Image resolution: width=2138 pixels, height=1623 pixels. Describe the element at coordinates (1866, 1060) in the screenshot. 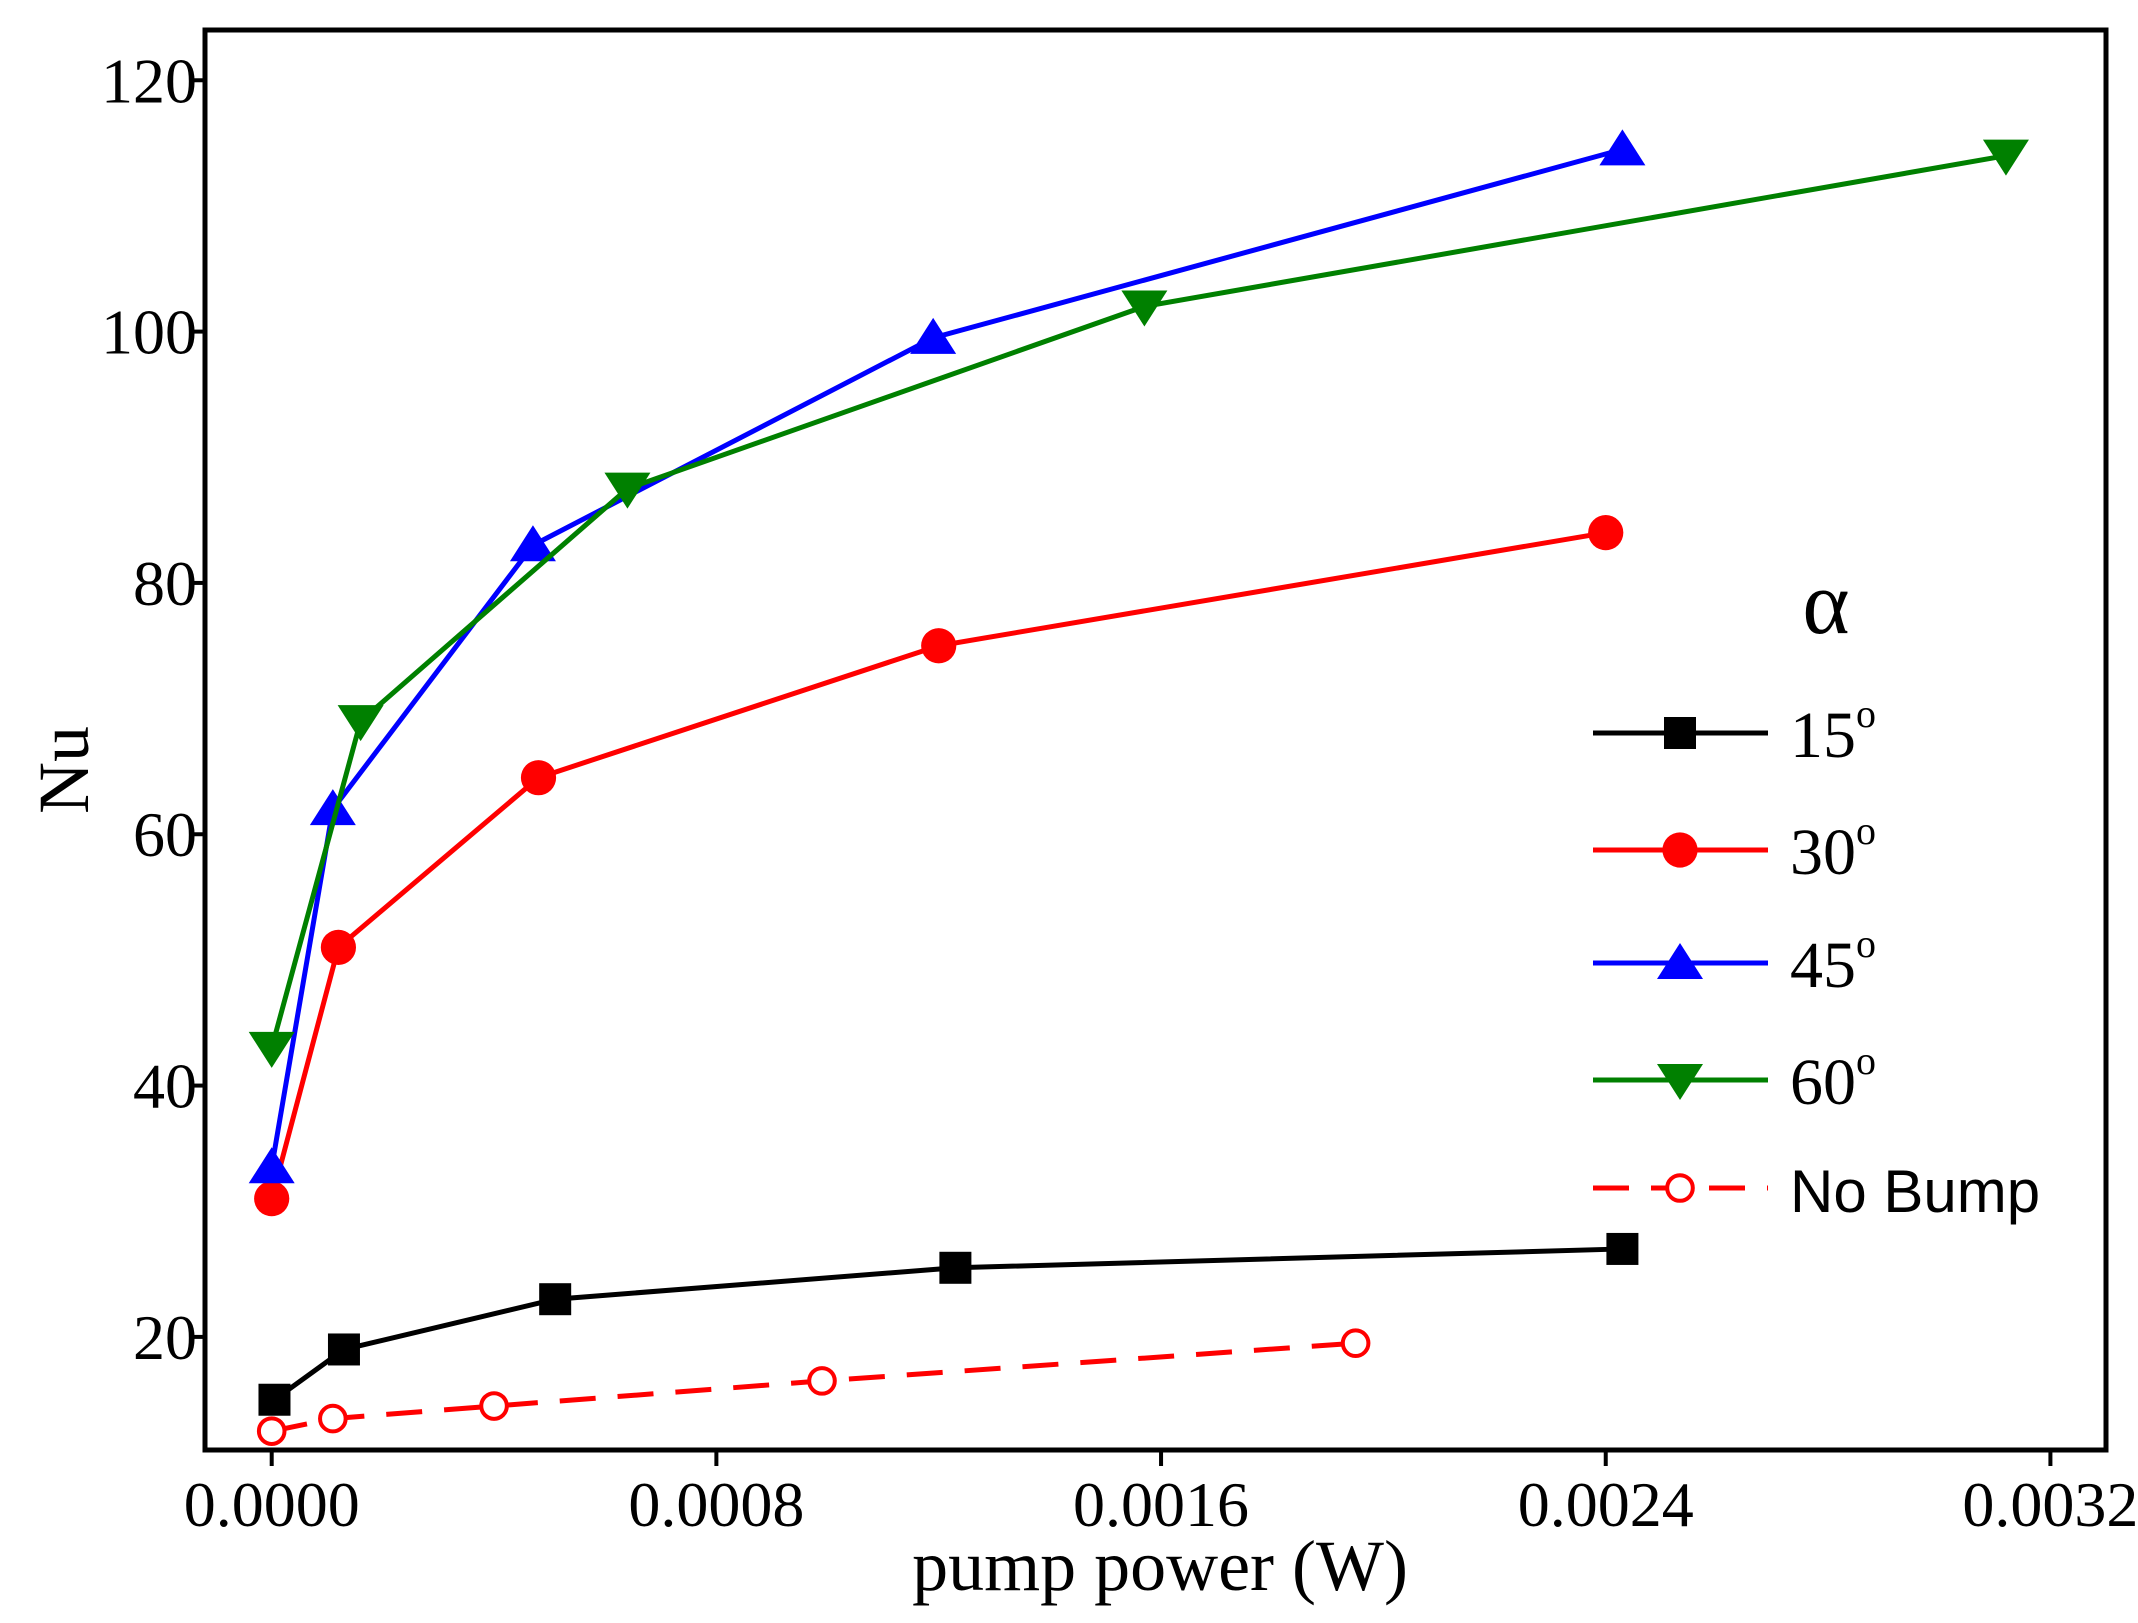

I see `legend-label-sup-3: o` at that location.